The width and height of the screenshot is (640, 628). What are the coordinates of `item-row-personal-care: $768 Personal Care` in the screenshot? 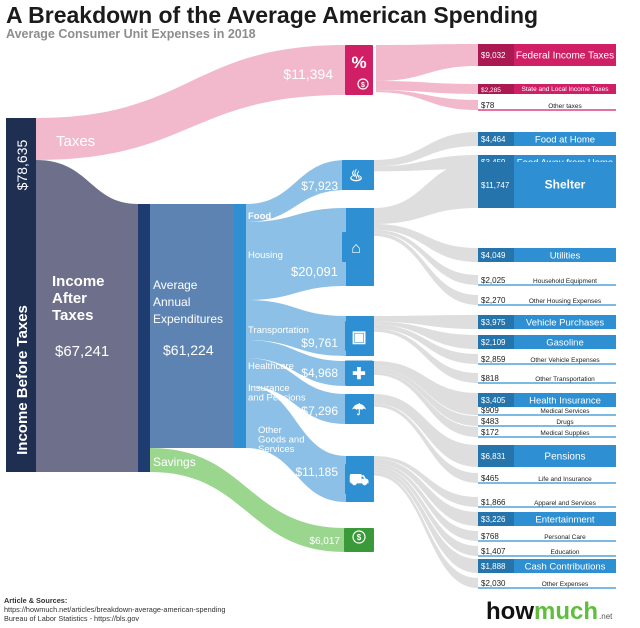 It's located at (547, 537).